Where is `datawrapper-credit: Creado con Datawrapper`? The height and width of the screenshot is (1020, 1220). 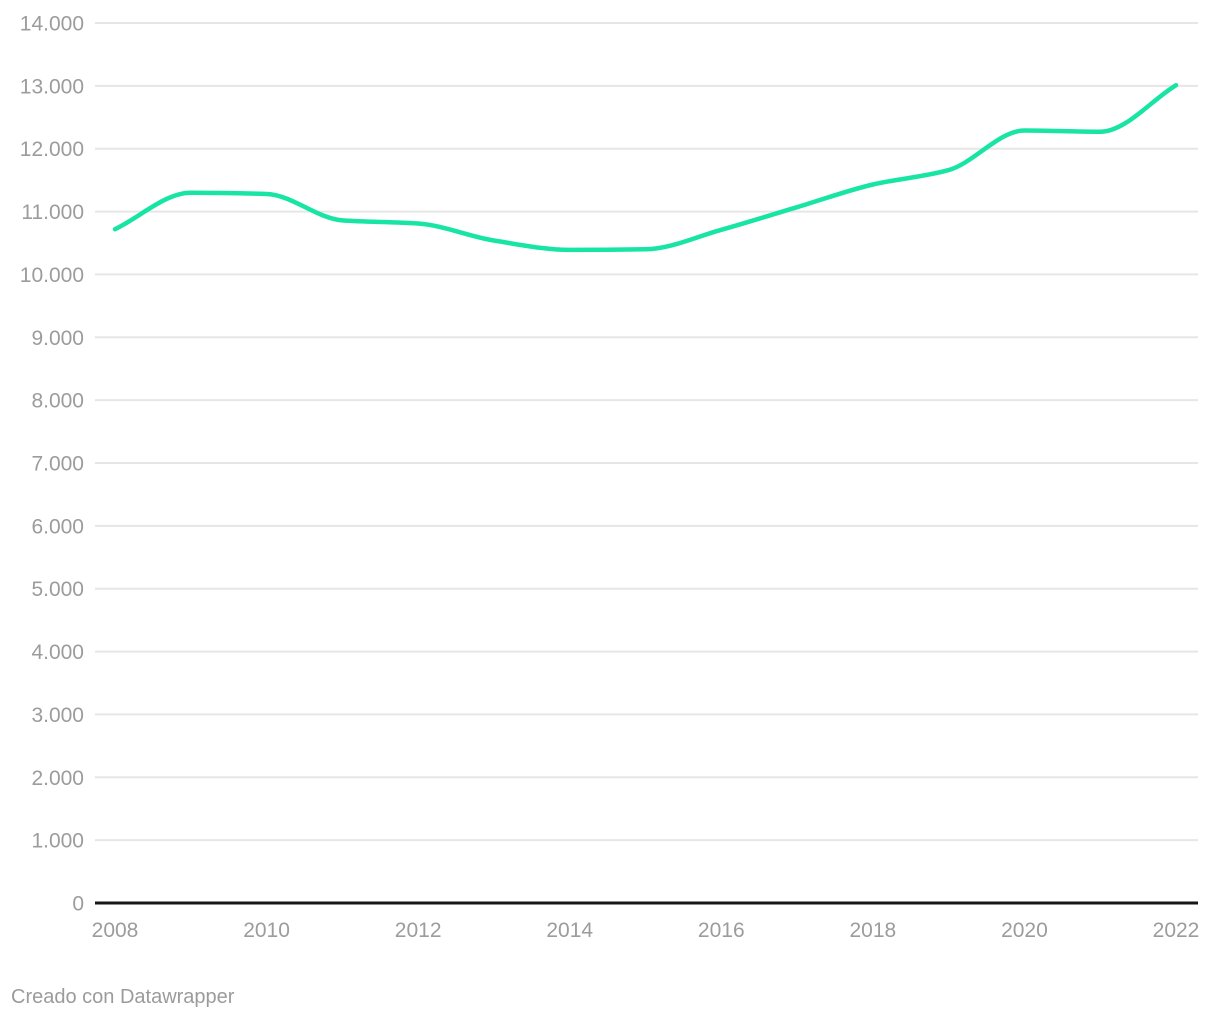
datawrapper-credit: Creado con Datawrapper is located at coordinates (123, 997).